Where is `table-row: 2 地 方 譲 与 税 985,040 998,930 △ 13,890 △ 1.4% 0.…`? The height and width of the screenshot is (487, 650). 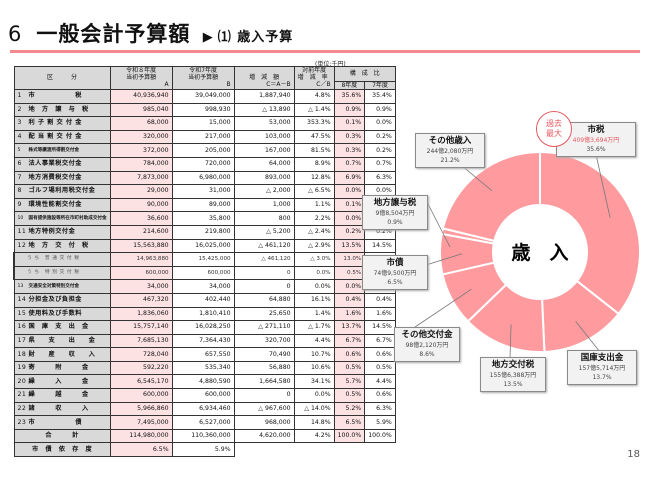 table-row: 2 地 方 譲 与 税 985,040 998,930 △ 13,890 △ 1.4% 0.… is located at coordinates (204, 110).